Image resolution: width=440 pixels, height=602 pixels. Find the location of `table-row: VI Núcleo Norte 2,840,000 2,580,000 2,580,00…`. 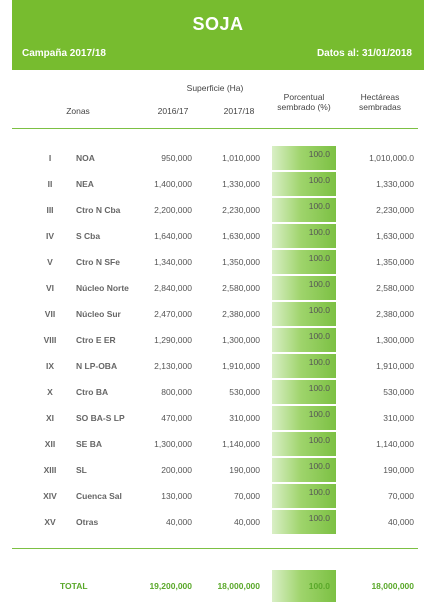

table-row: VI Núcleo Norte 2,840,000 2,580,000 2,580,00… is located at coordinates (220, 288).